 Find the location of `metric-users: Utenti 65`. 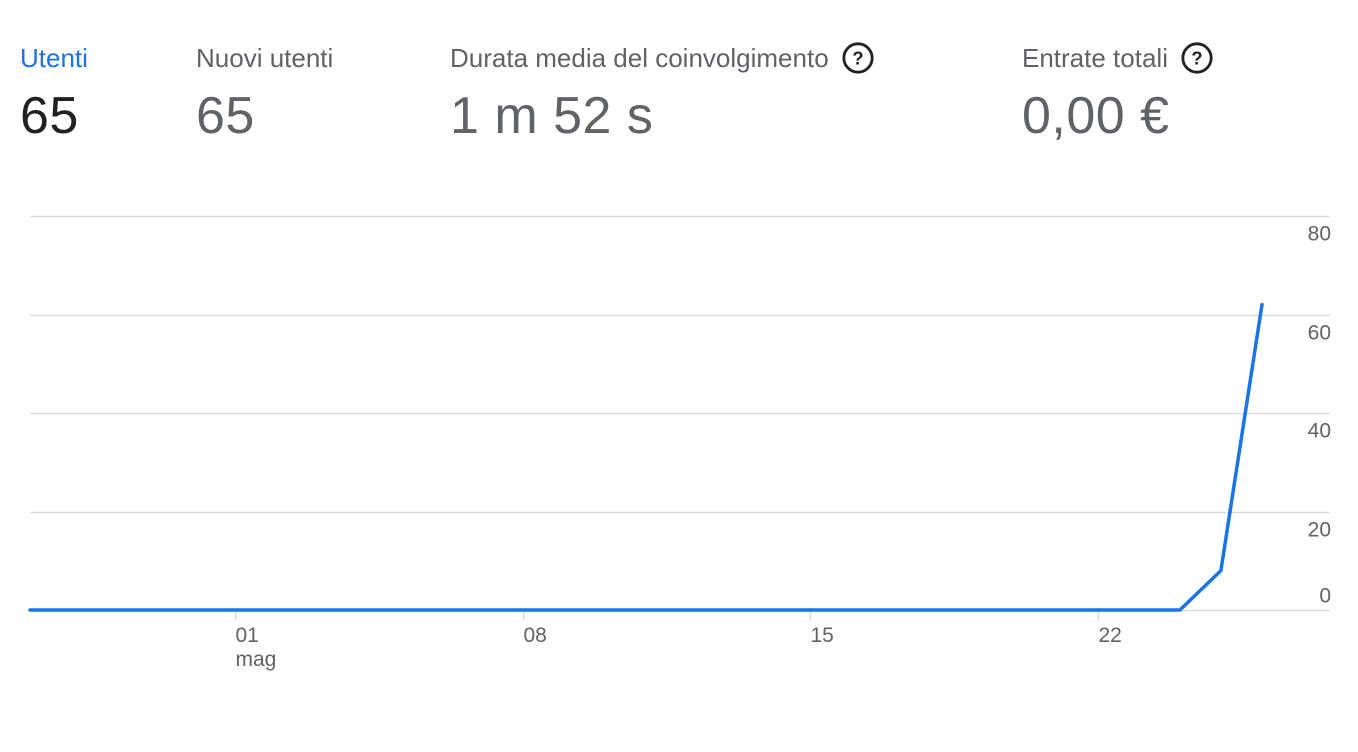

metric-users: Utenti 65 is located at coordinates (54, 92).